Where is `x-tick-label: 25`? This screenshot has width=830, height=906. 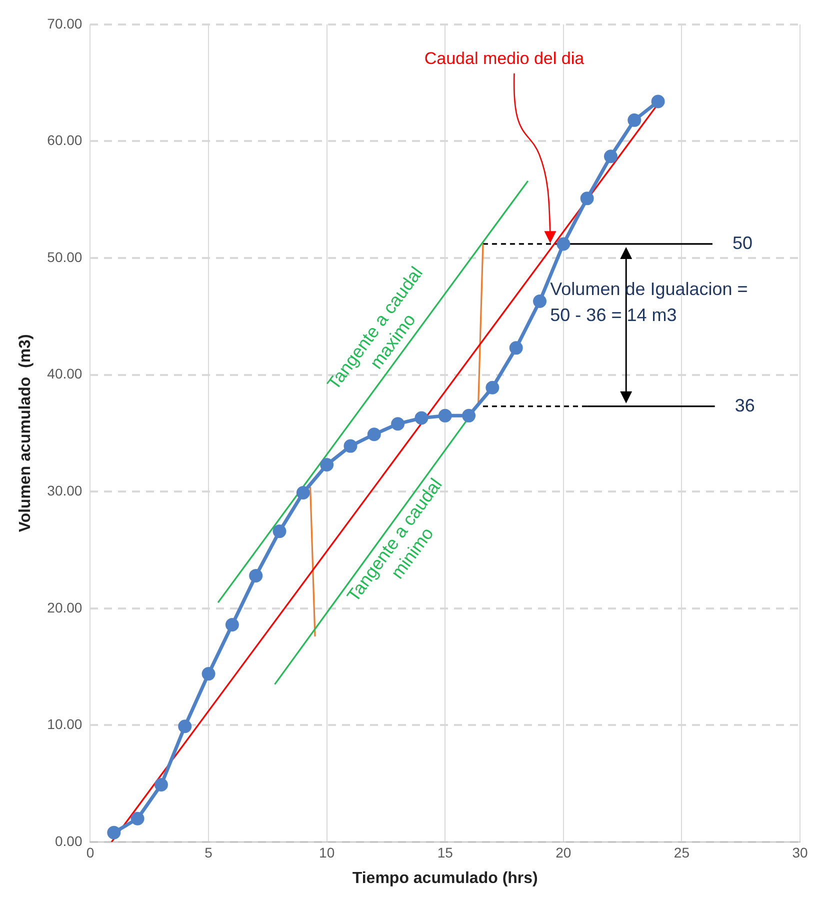 x-tick-label: 25 is located at coordinates (682, 852).